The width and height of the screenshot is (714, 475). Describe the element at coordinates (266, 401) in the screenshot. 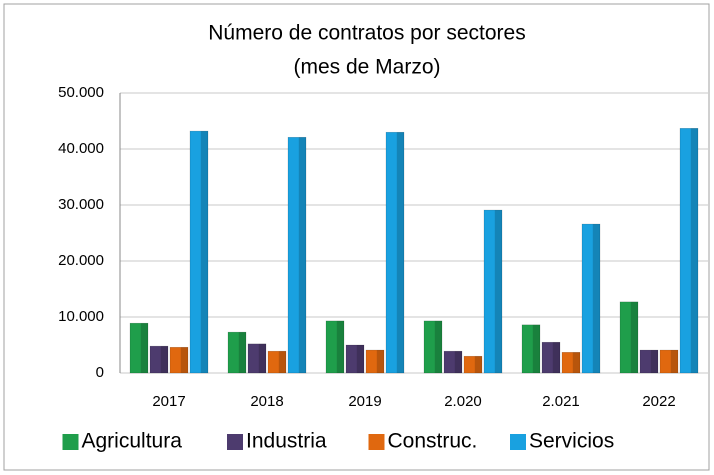

I see `x-tick-label: 2018` at that location.